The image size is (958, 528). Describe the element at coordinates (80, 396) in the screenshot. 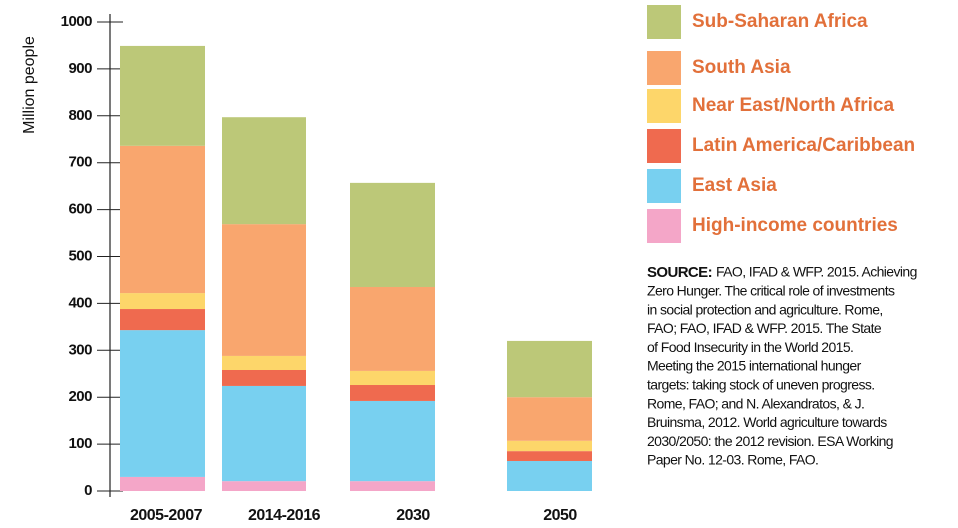

I see `y-tick-label: 200` at that location.